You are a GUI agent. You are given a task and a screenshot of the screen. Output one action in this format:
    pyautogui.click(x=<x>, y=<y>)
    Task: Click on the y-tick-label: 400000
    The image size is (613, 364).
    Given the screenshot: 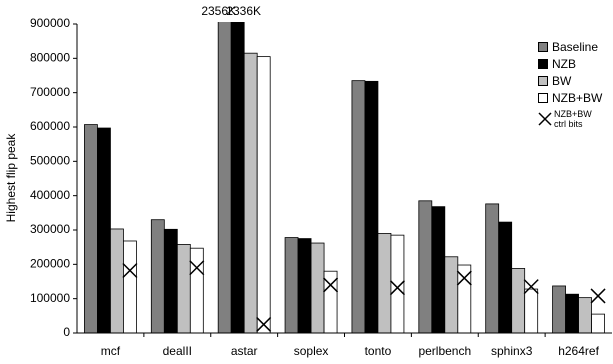 What is the action you would take?
    pyautogui.click(x=50, y=195)
    